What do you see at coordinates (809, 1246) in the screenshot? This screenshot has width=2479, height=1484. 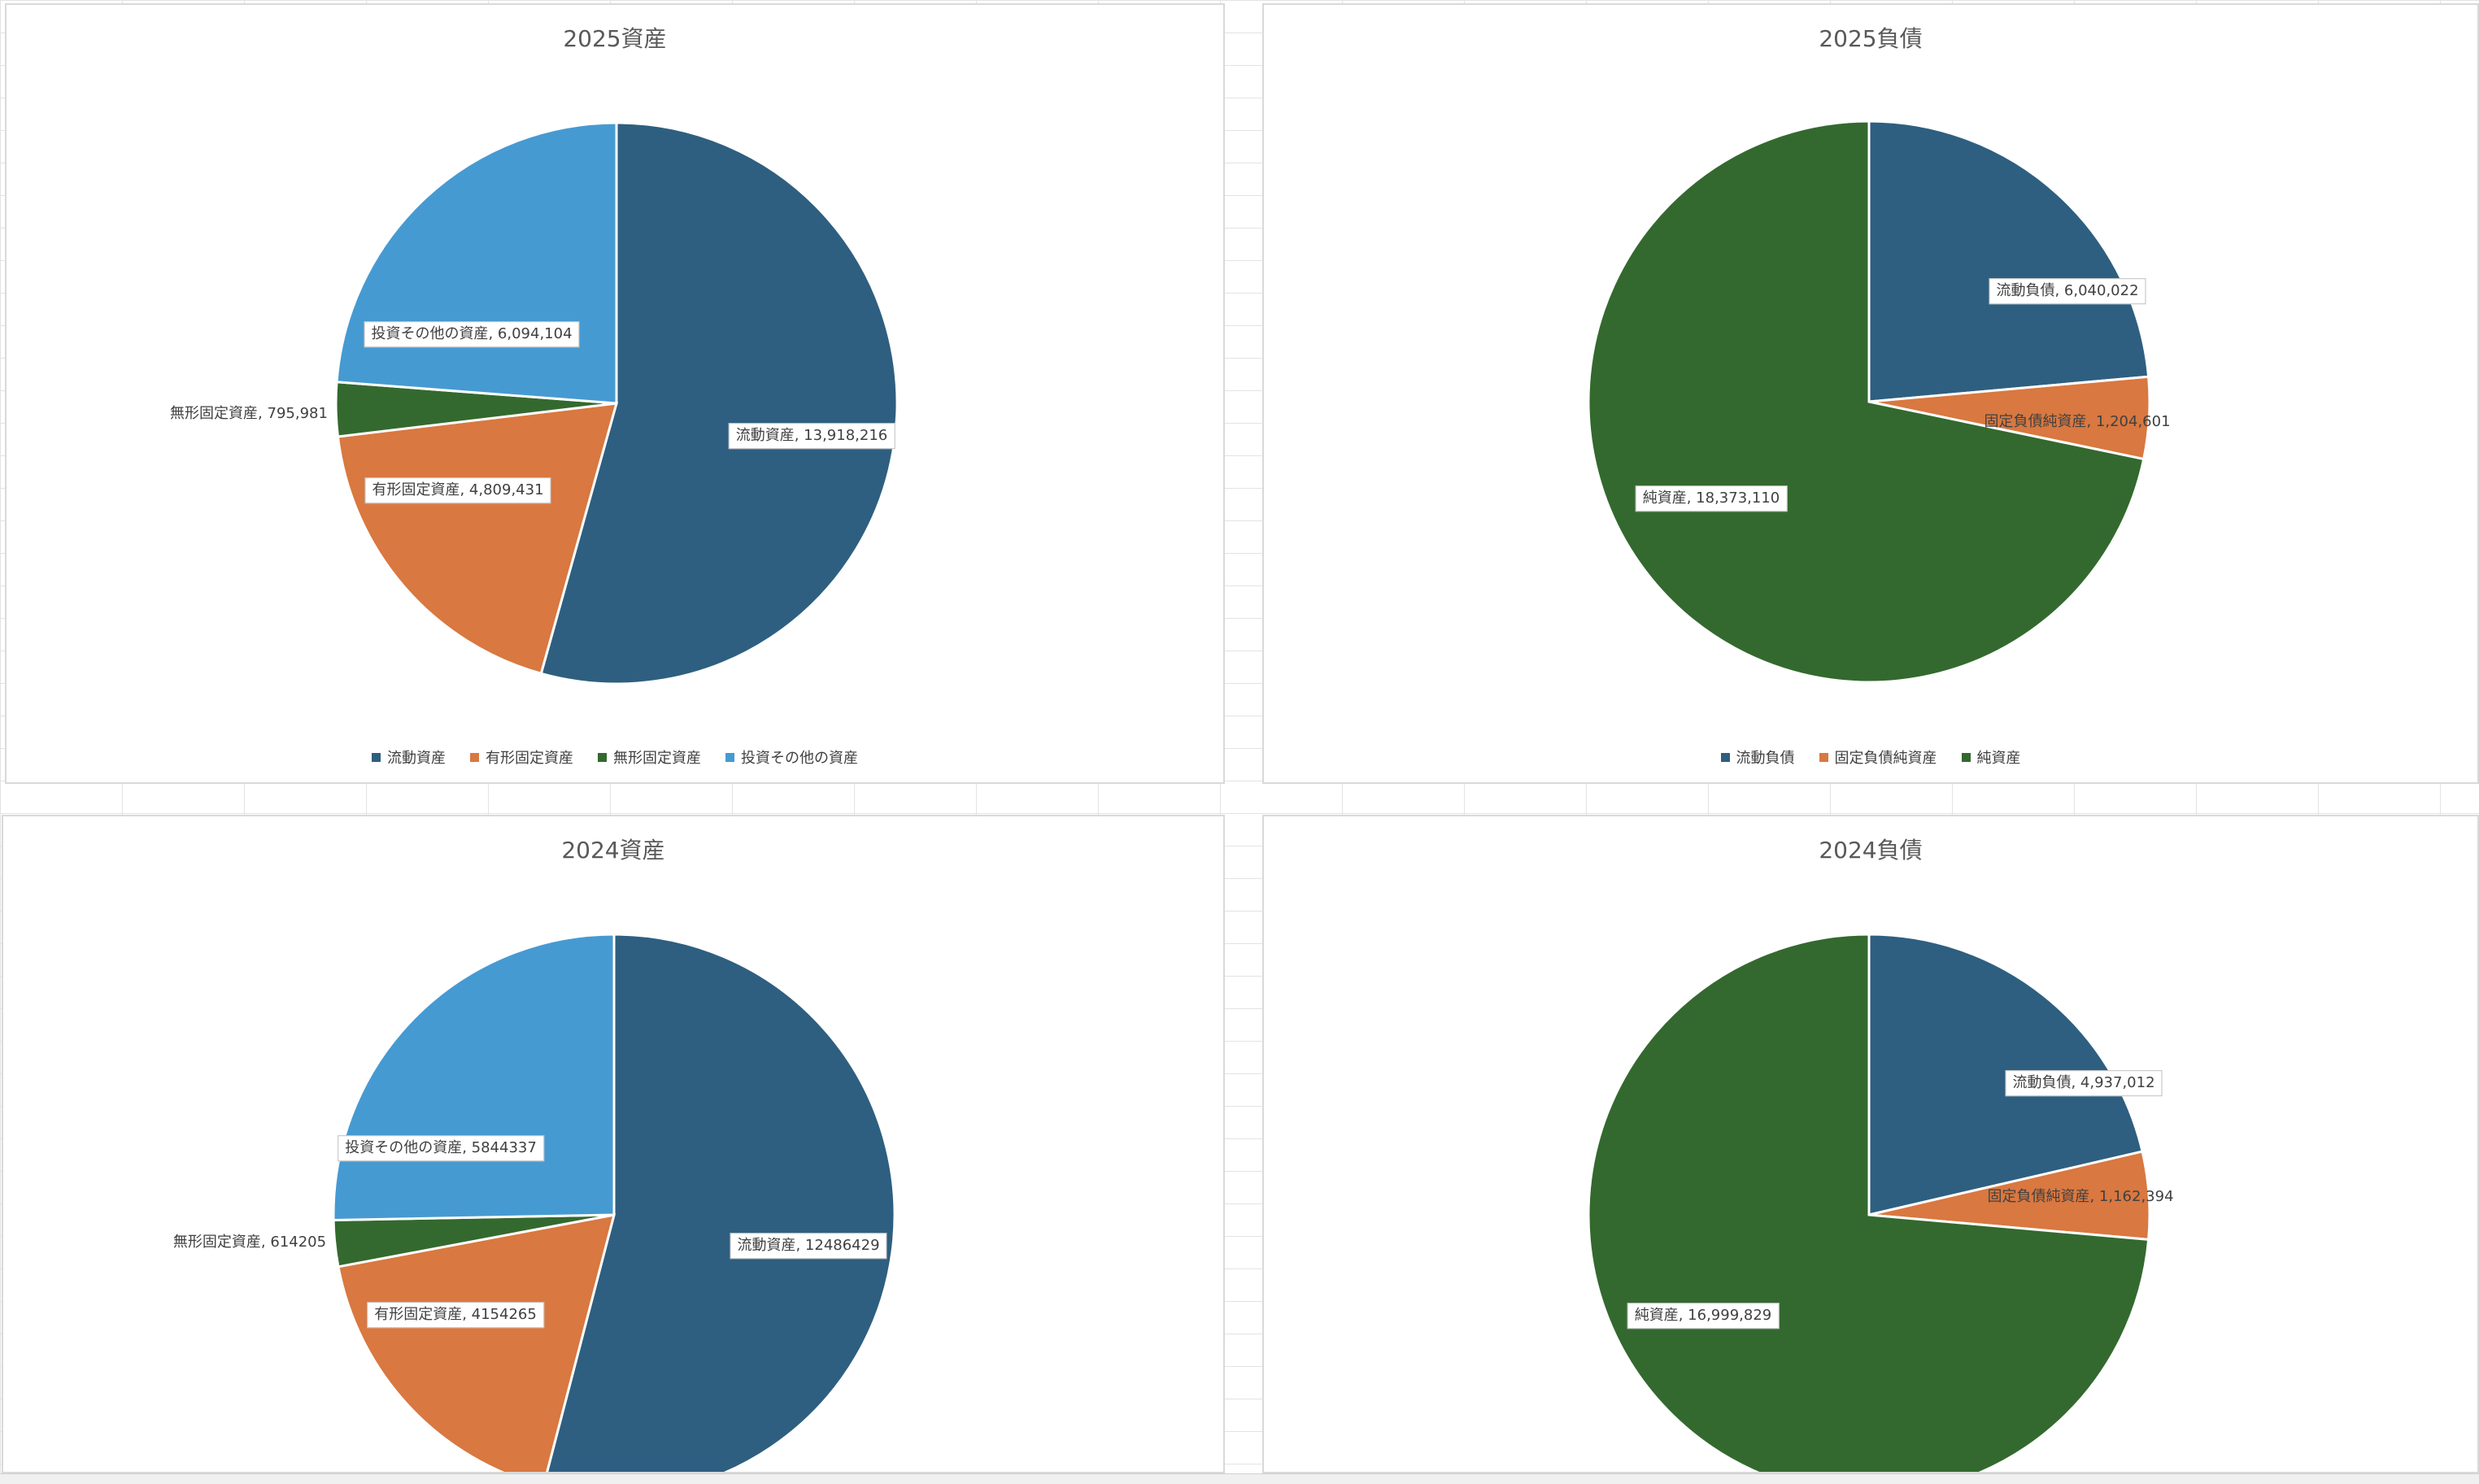 I see `data-label-1: 流動資産, 12486429` at bounding box center [809, 1246].